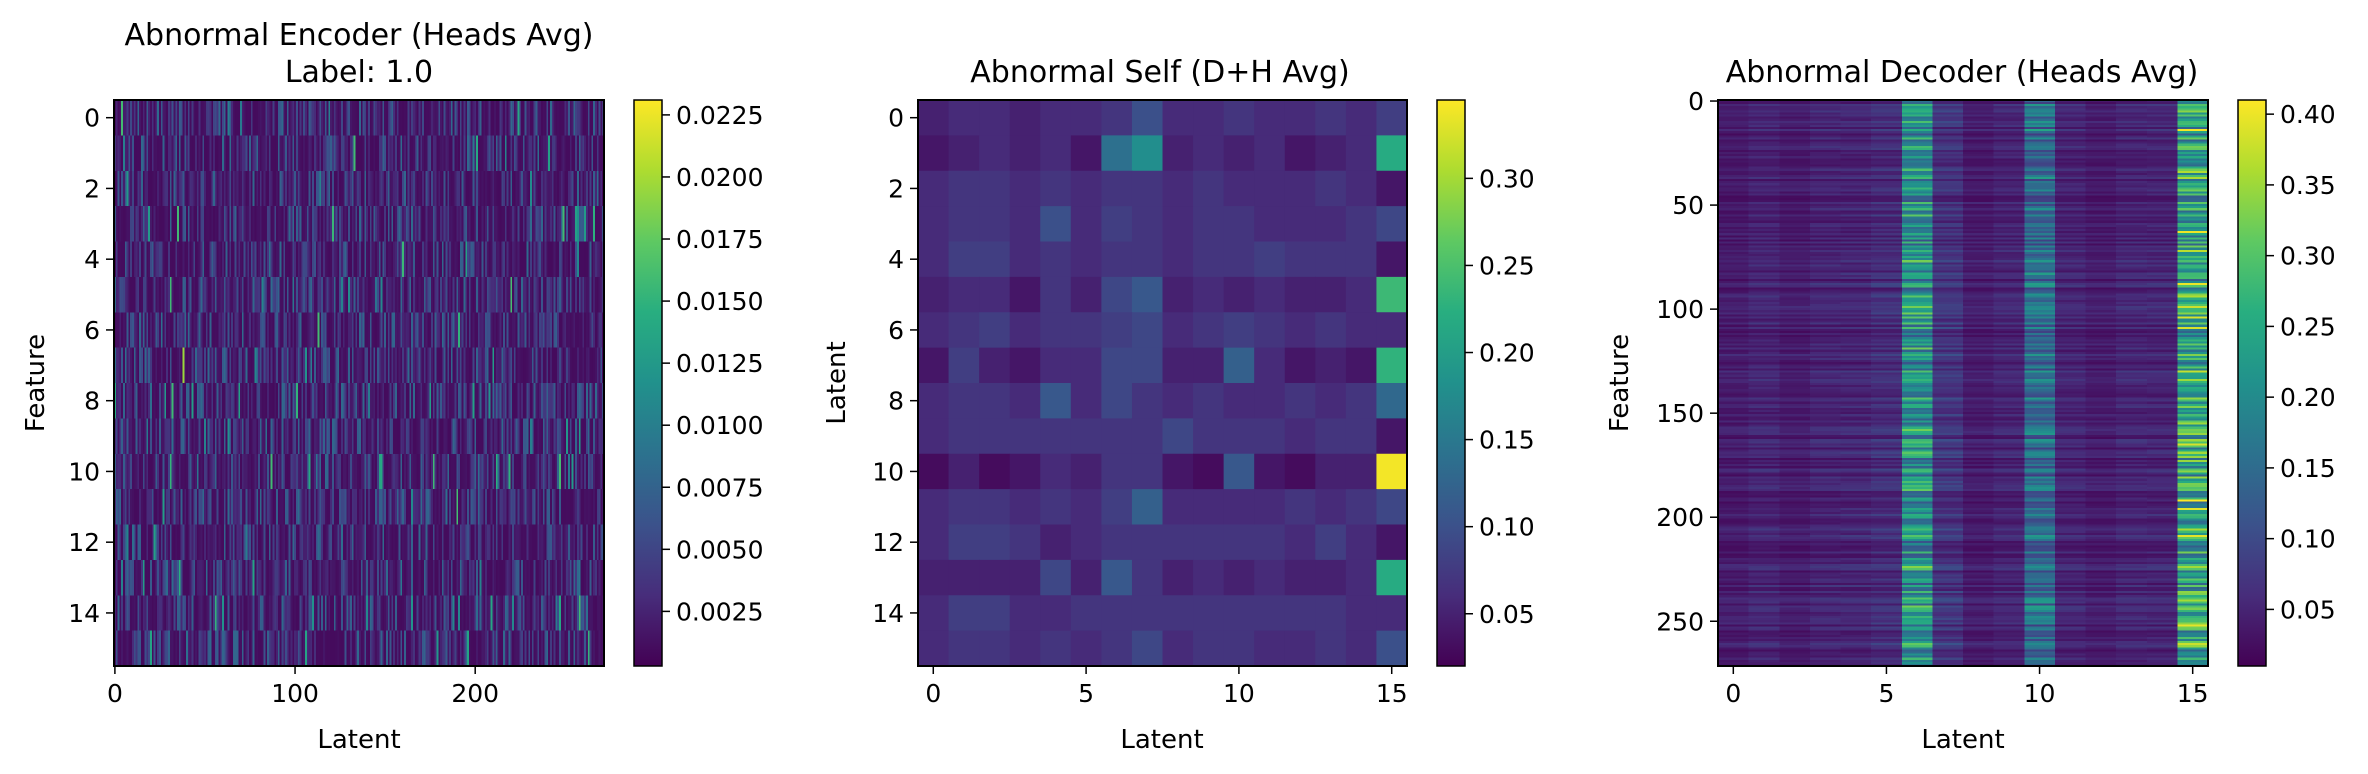 Image resolution: width=2368 pixels, height=774 pixels. Describe the element at coordinates (896, 118) in the screenshot. I see `self-y-tick-label: 0` at that location.